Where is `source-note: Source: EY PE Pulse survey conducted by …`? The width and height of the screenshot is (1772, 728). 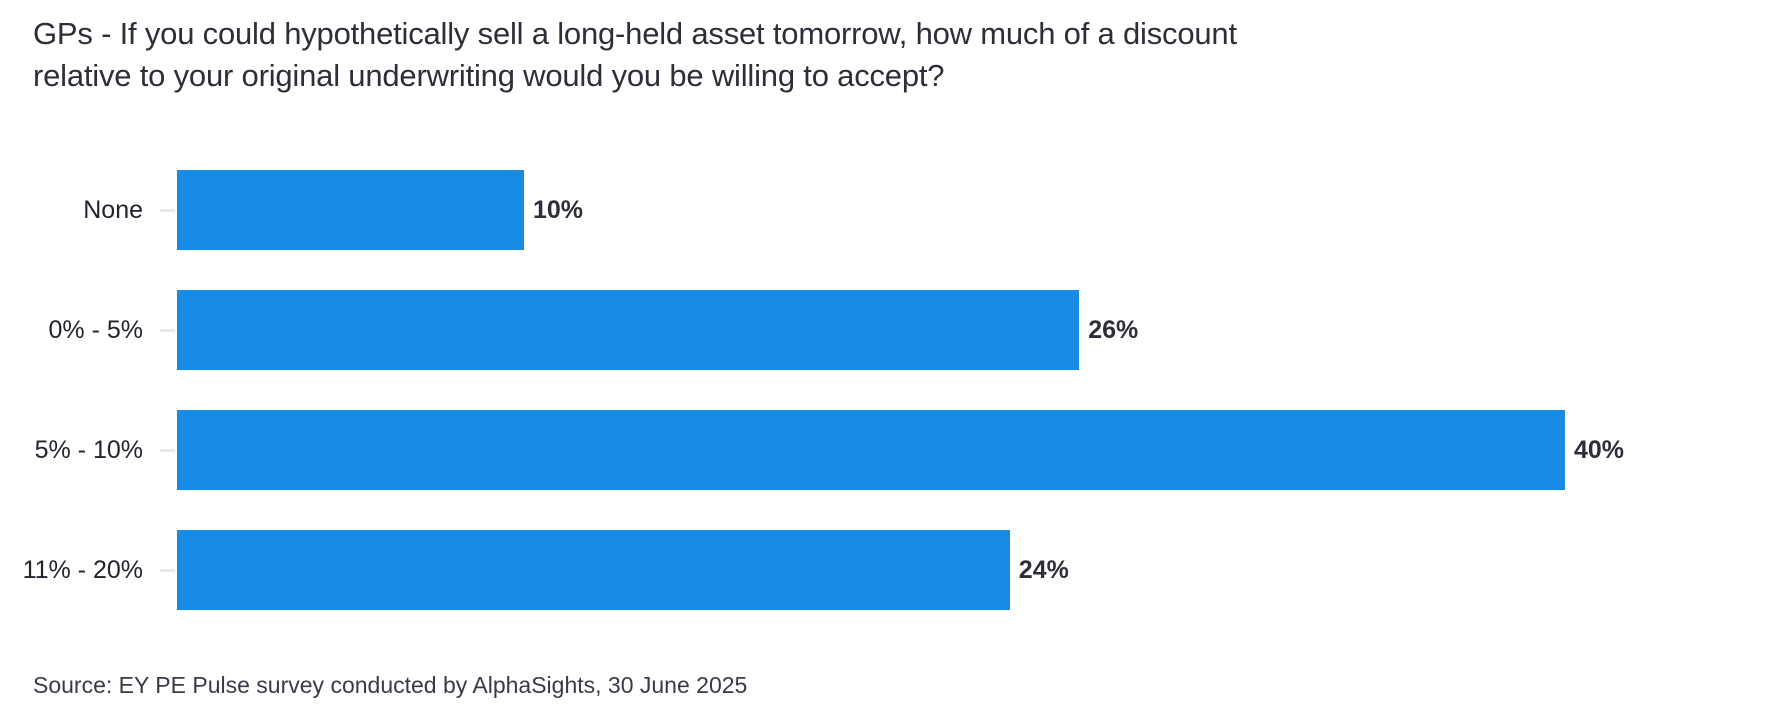 source-note: Source: EY PE Pulse survey conducted by … is located at coordinates (390, 685).